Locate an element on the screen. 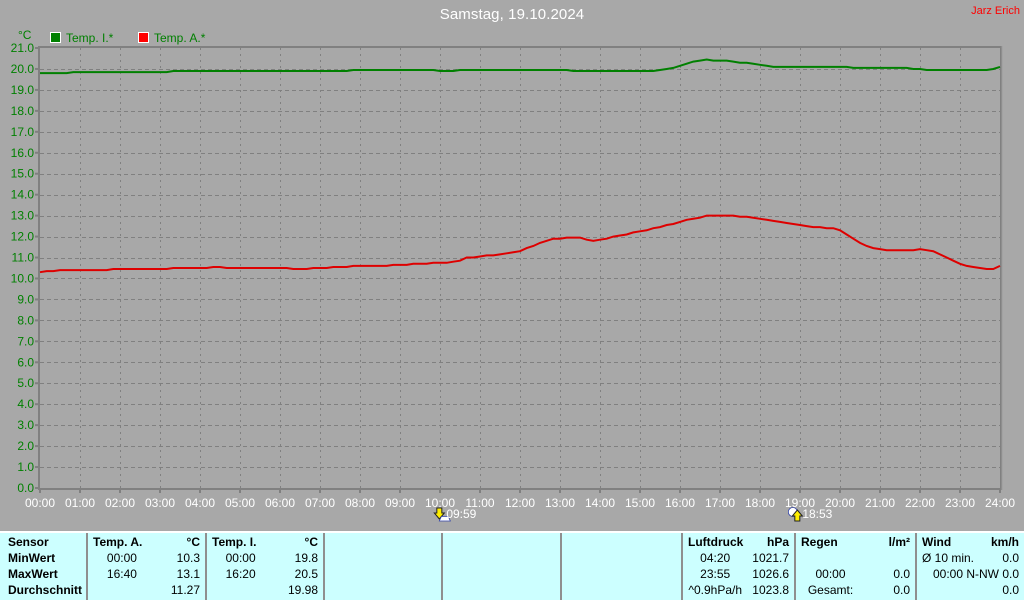 The width and height of the screenshot is (1024, 600). x-tick-label: 14:00 is located at coordinates (600, 503).